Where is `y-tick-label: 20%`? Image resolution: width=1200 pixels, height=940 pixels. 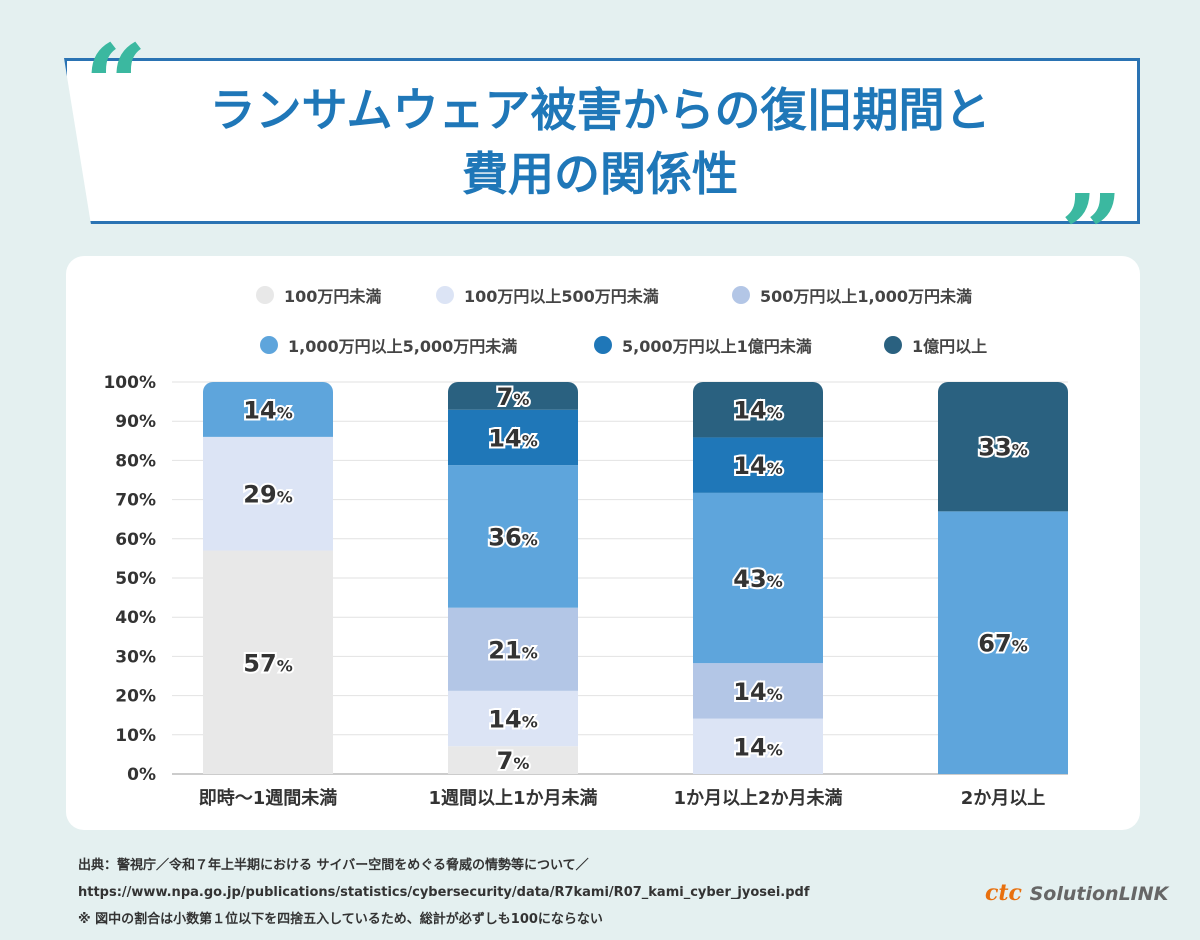 y-tick-label: 20% is located at coordinates (135, 697).